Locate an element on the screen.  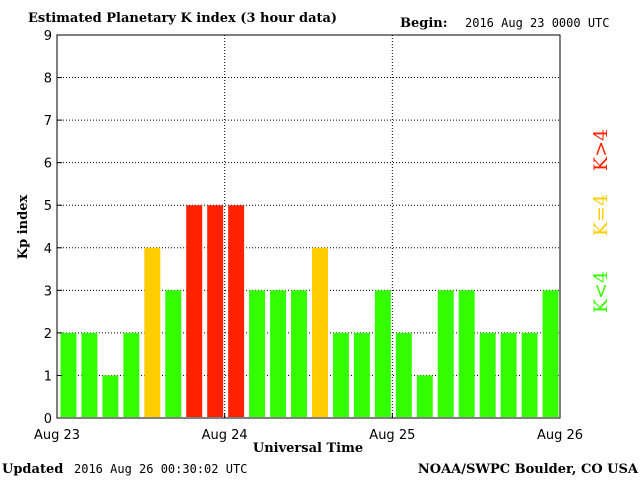
x-tick-label: Aug 26 is located at coordinates (560, 435).